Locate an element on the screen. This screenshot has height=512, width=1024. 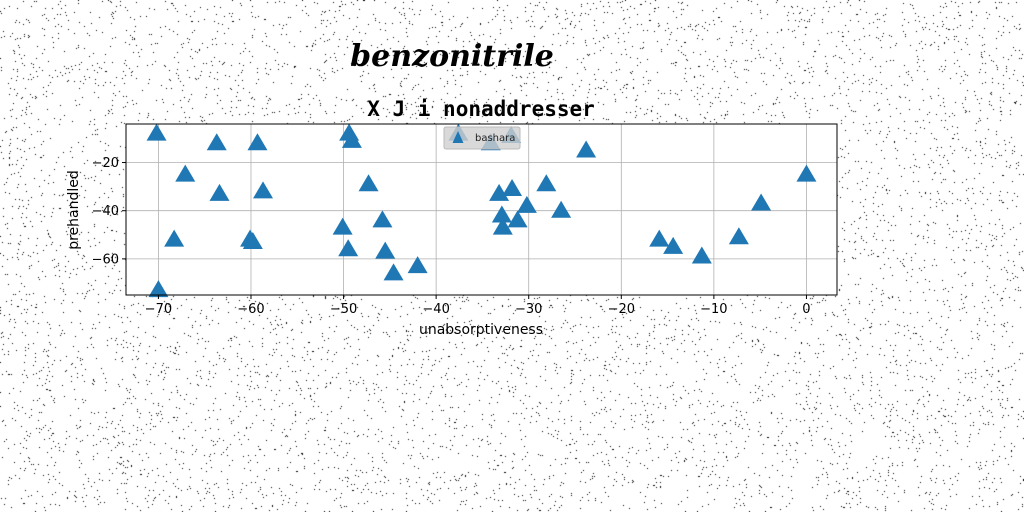
chart-title: X J i nonaddresser is located at coordinates (481, 109).